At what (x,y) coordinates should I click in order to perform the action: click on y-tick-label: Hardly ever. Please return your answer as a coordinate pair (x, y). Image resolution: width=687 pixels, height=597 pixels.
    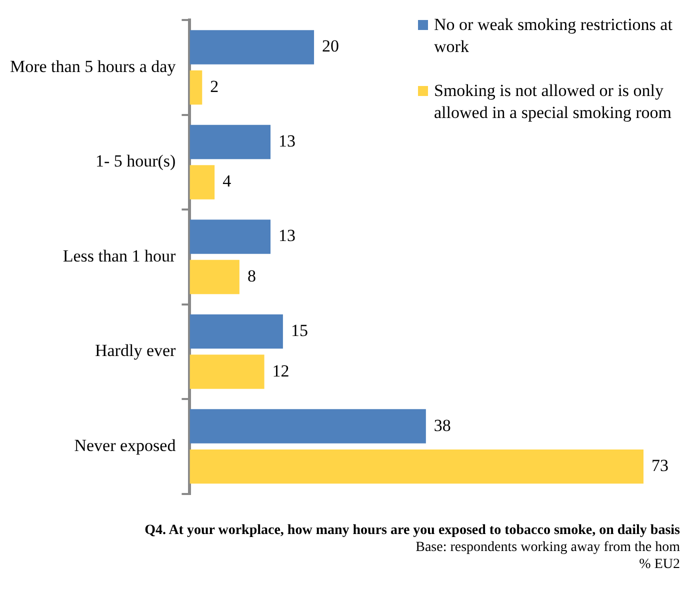
    Looking at the image, I should click on (135, 350).